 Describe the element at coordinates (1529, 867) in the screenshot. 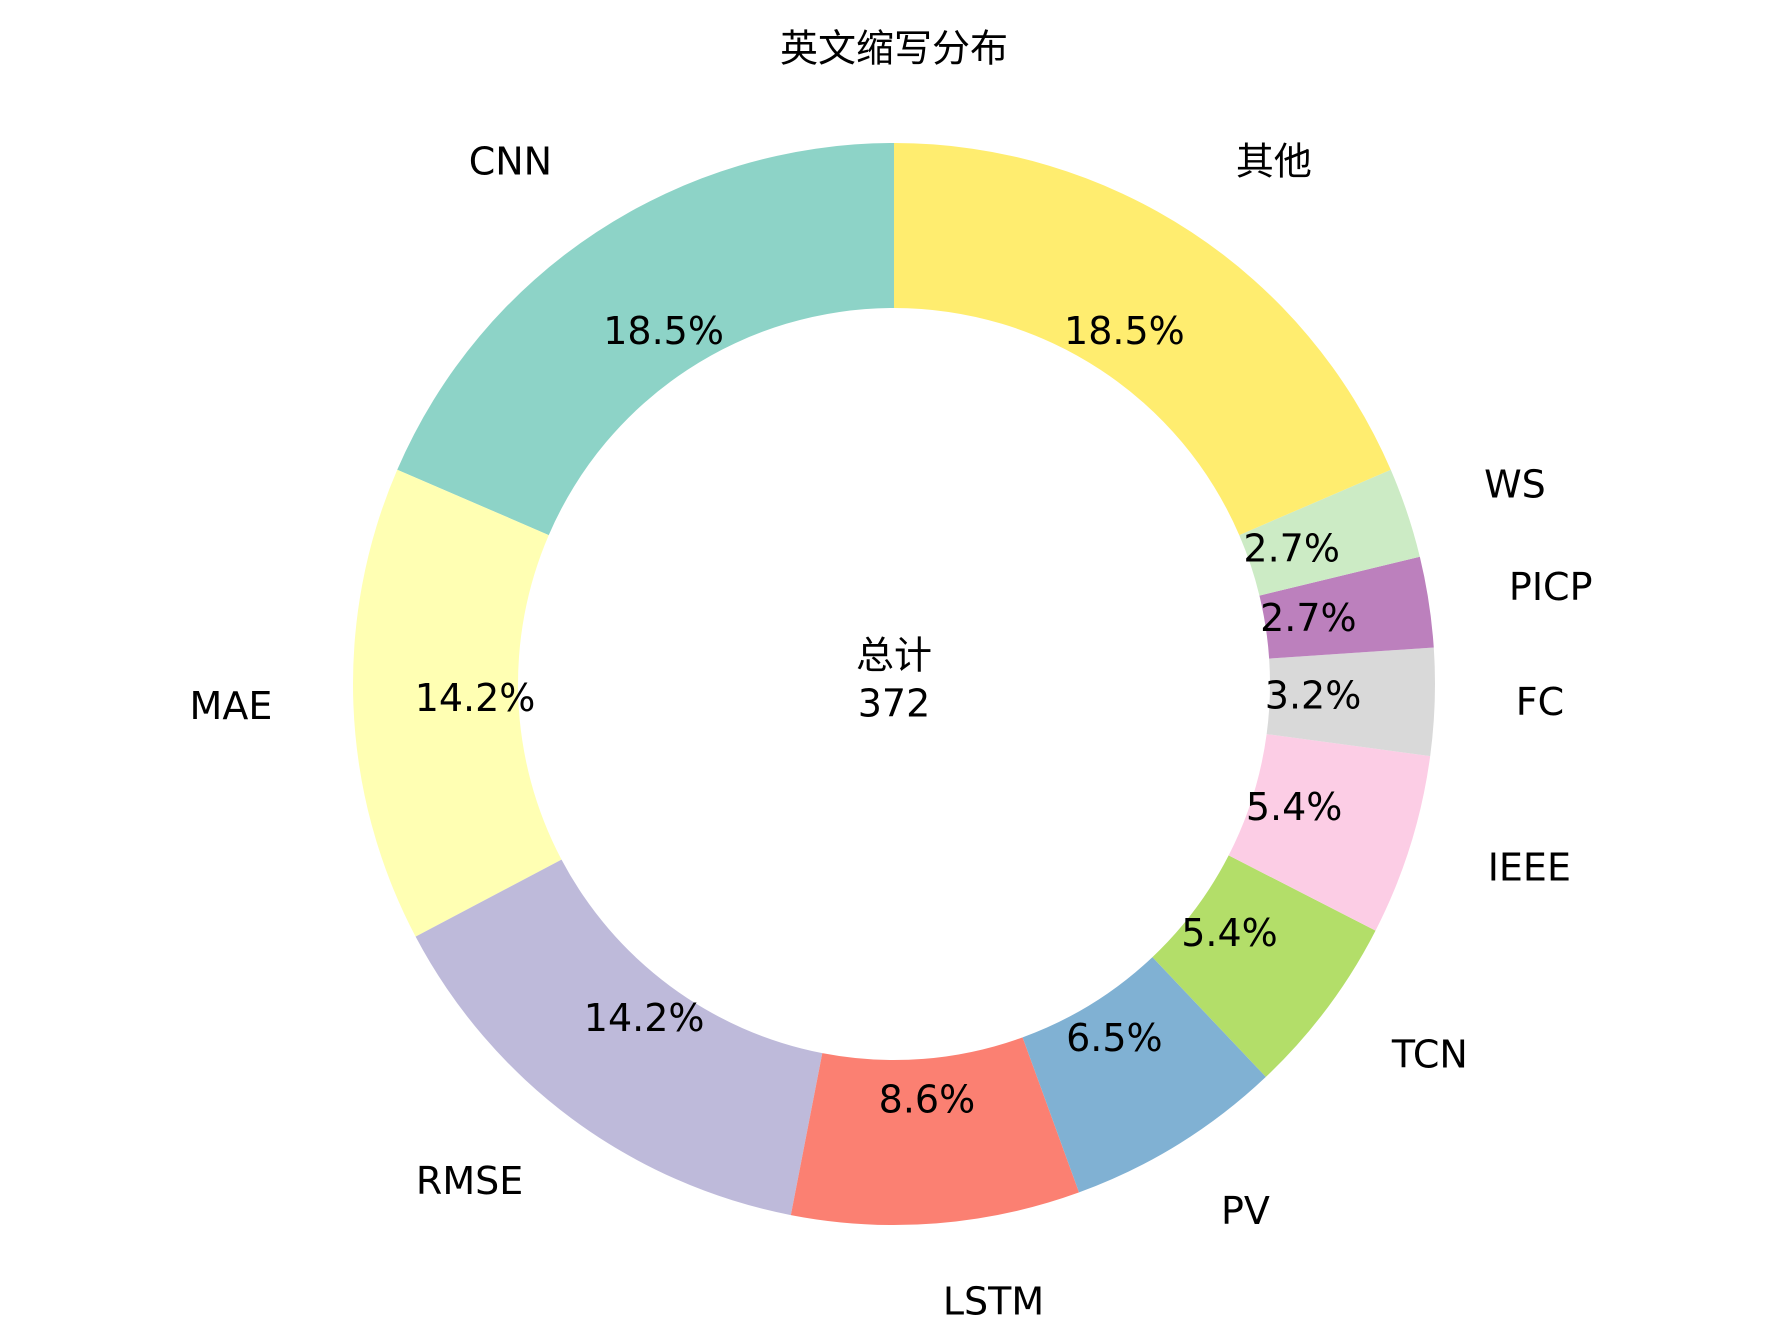

I see `slice-label: IEEE` at that location.